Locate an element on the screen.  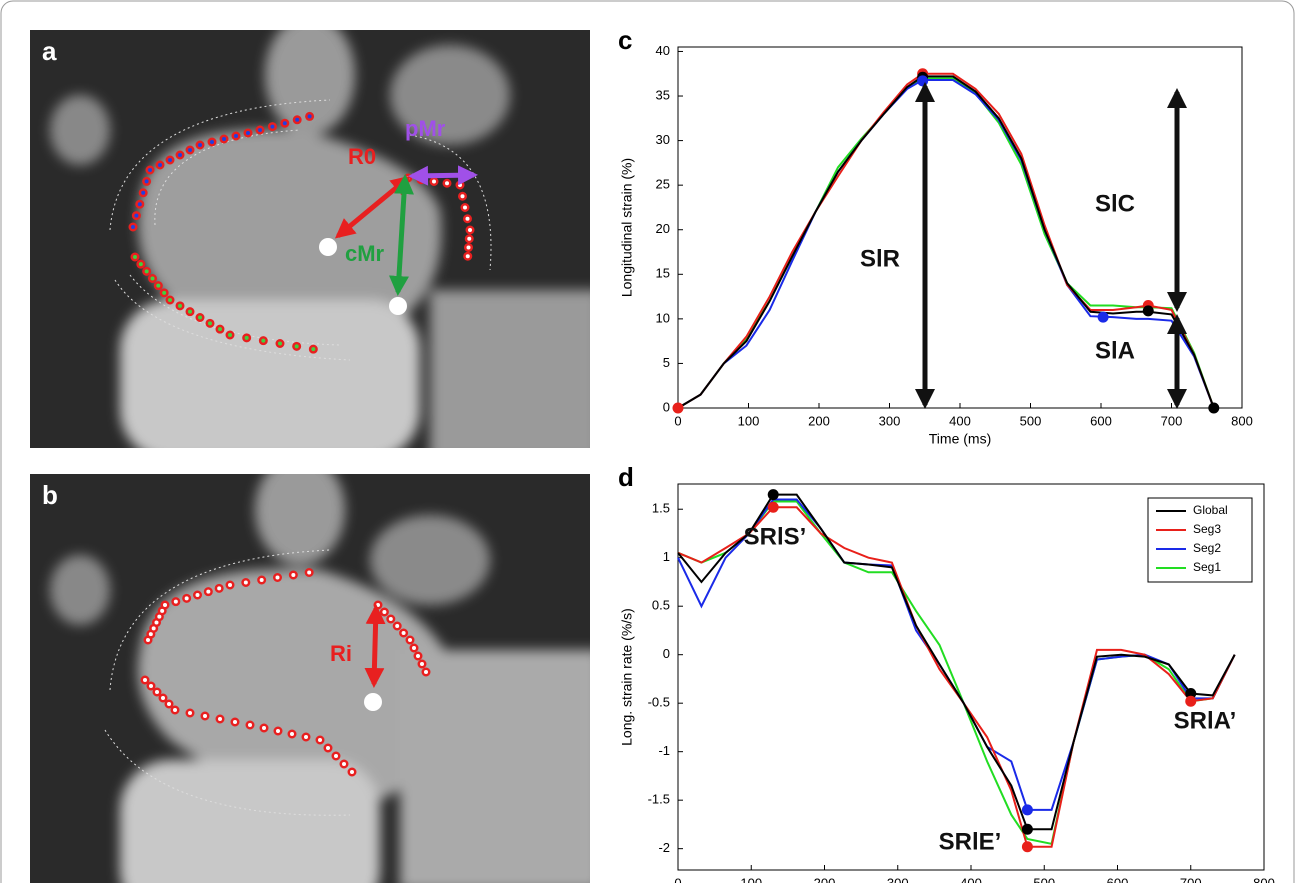
y-tick-label: 1 is located at coordinates (666, 556).